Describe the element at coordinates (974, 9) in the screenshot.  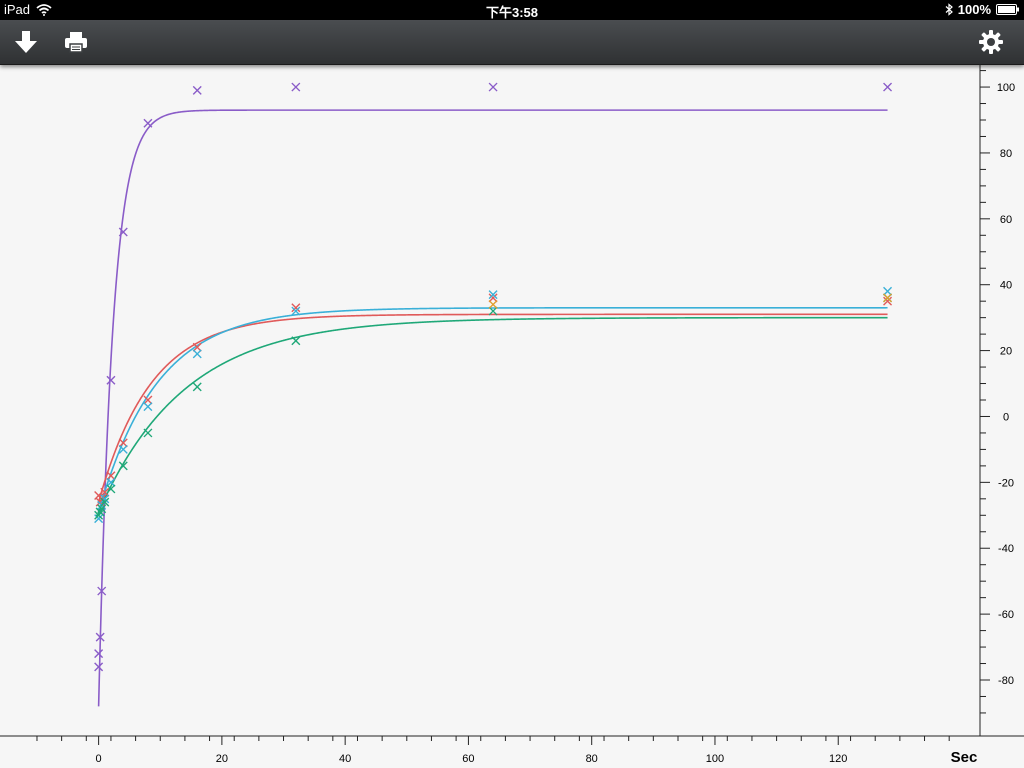
I see `battery-percent: 100%` at that location.